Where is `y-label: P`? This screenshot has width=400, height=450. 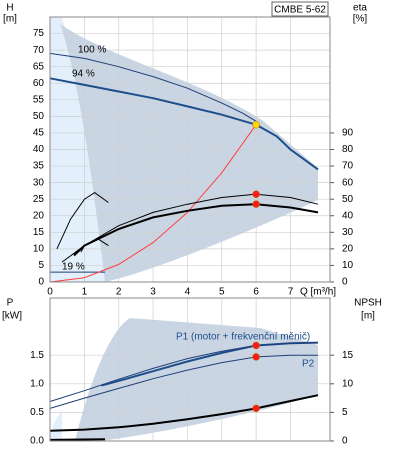 y-label: P is located at coordinates (10, 303).